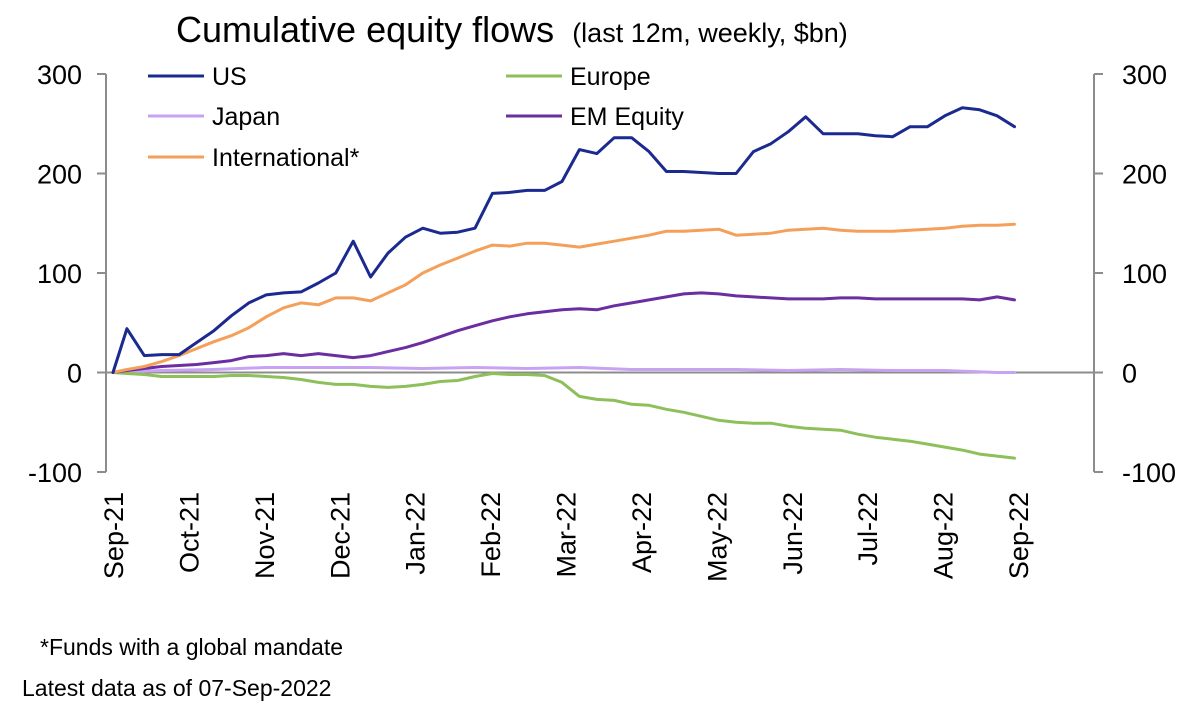  Describe the element at coordinates (1144, 175) in the screenshot. I see `y-tick-label-right: 200` at that location.